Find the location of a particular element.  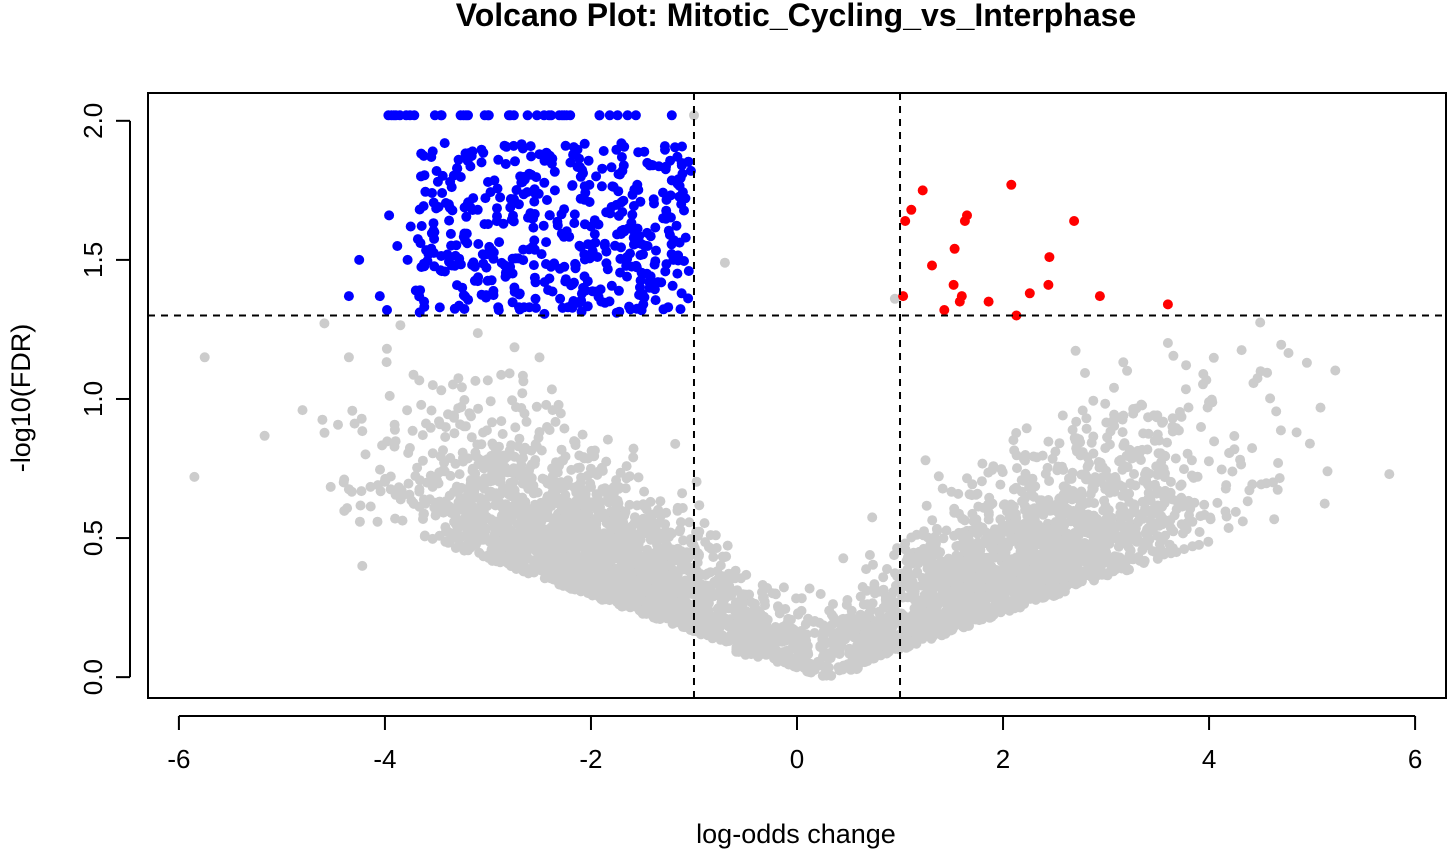

up-point is located at coordinates (961, 296).